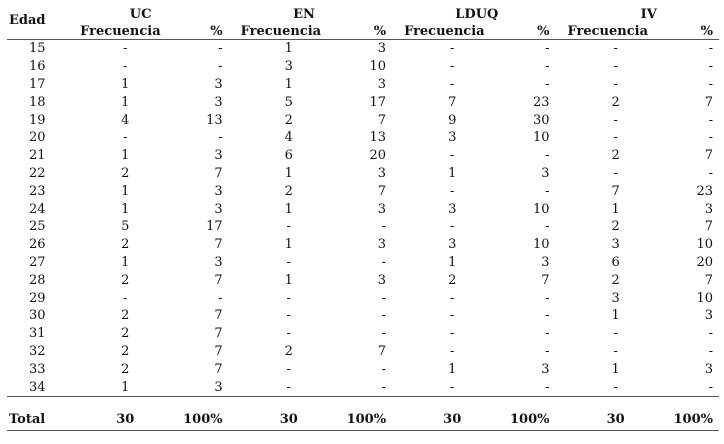 This screenshot has width=724, height=444. I want to click on group-header-en: EN, so click(304, 14).